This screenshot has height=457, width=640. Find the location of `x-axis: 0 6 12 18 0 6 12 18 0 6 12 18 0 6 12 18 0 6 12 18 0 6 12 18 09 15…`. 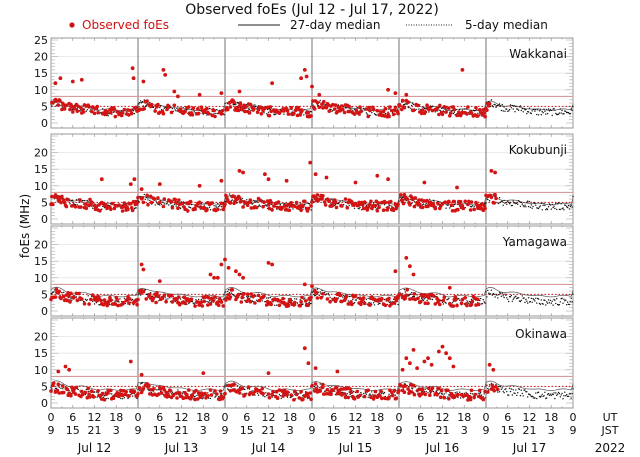

x-axis: 0 6 12 18 0 6 12 18 0 6 12 18 0 6 12 18 0 6 12 18 0 6 12 18 09 15… is located at coordinates (337, 433).